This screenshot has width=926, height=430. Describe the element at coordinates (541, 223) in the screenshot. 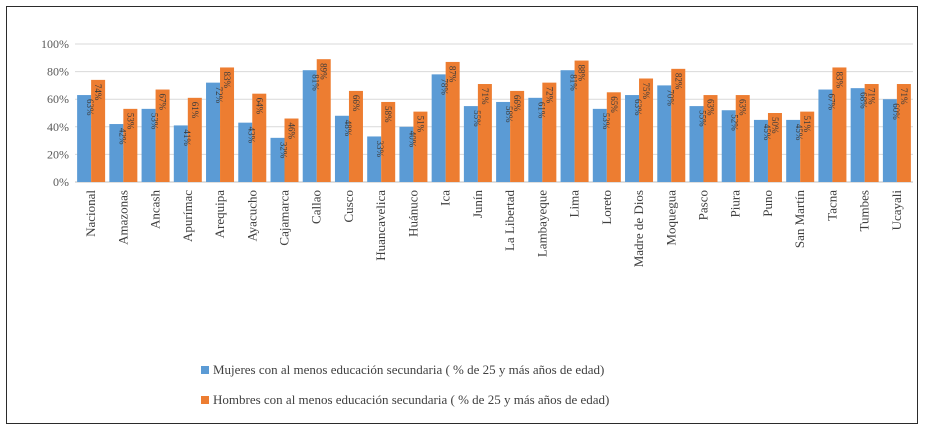

I see `x-category-label: Lambayeque` at that location.